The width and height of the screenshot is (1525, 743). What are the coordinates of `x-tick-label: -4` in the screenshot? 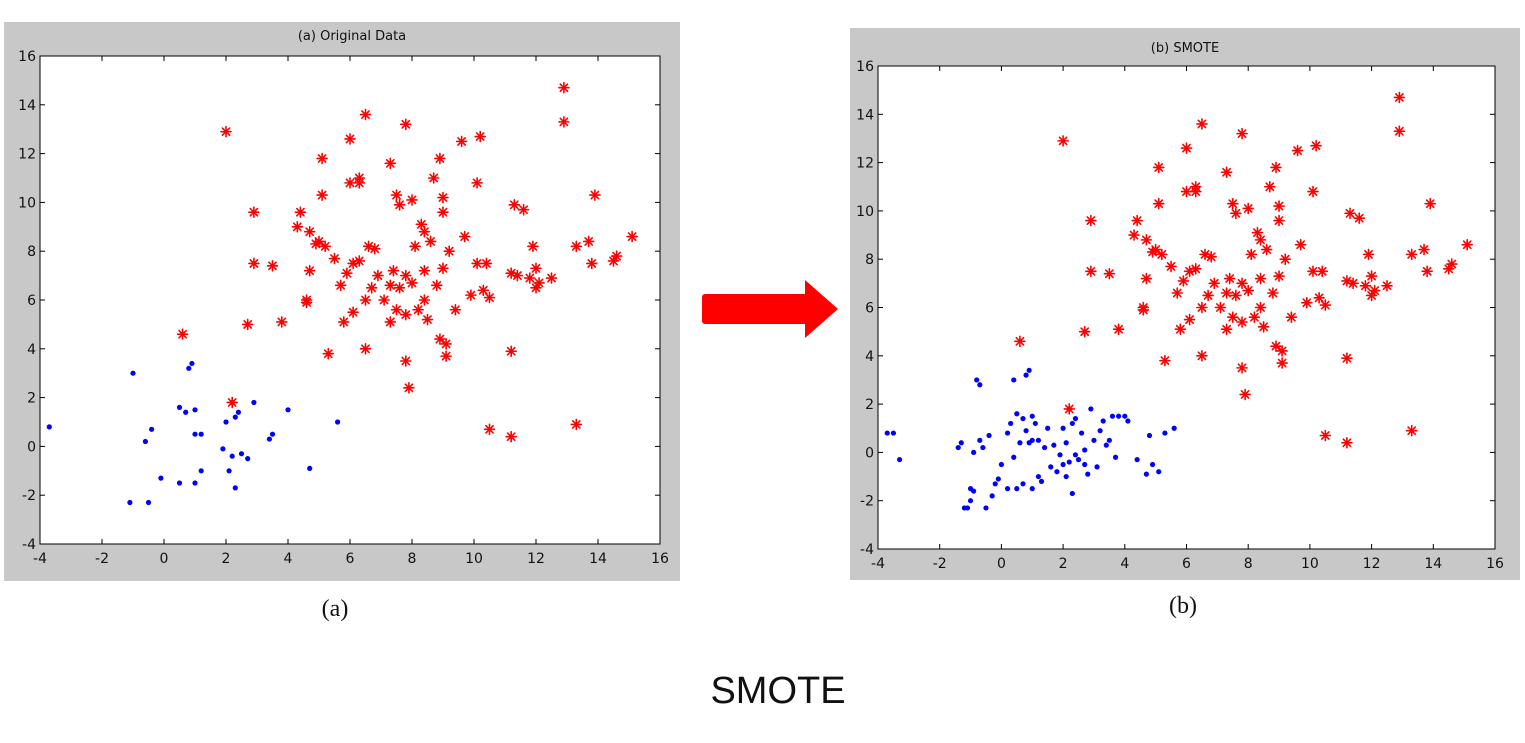 It's located at (878, 564).